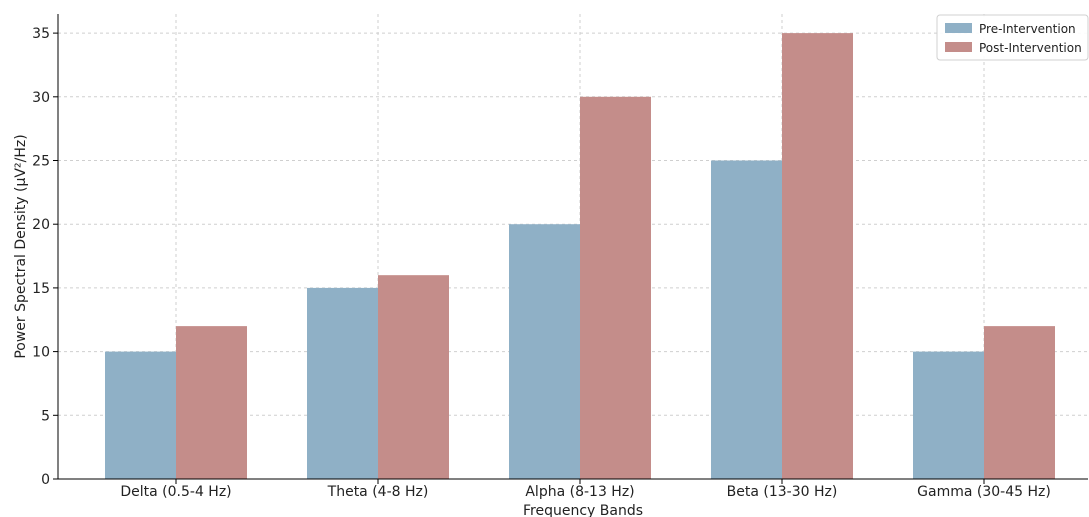 The width and height of the screenshot is (1089, 517). I want to click on y-tick-label: 25, so click(41, 162).